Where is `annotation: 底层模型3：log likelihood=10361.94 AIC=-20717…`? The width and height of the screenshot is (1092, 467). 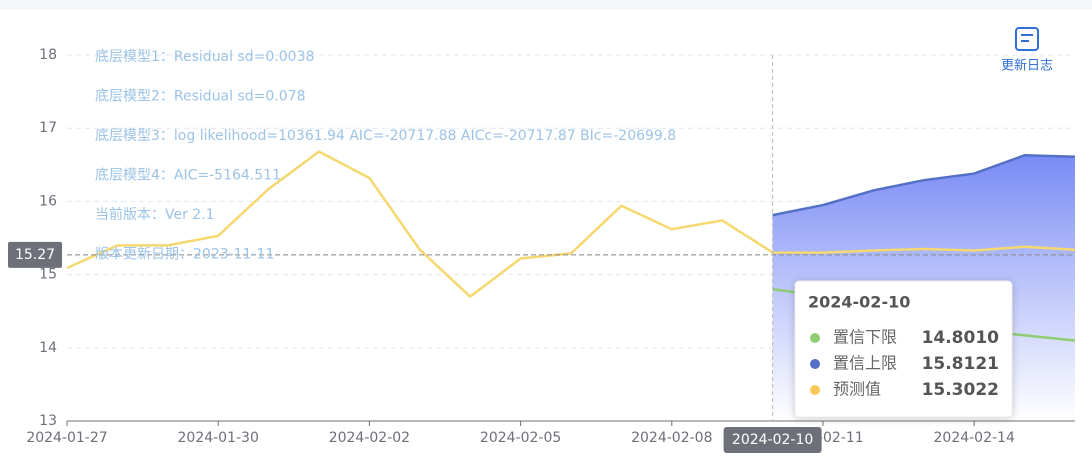 annotation: 底层模型3：log likelihood=10361.94 AIC=-20717… is located at coordinates (385, 136).